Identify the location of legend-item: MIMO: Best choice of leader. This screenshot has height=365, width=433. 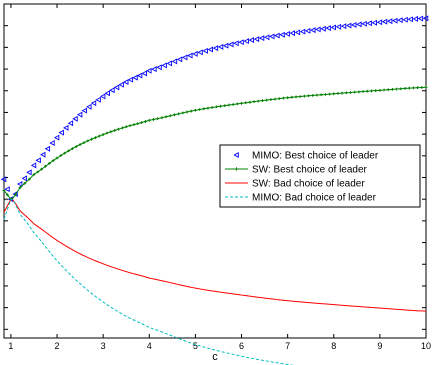
(306, 156).